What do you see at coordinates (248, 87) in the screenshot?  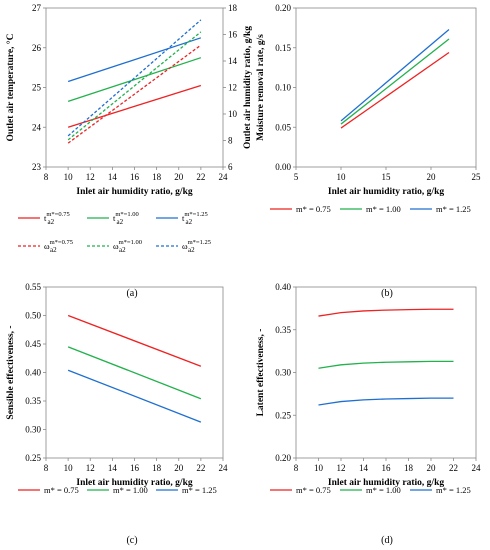 I see `y-axis-right-label: Outlet air humidity ratio, g/kg` at bounding box center [248, 87].